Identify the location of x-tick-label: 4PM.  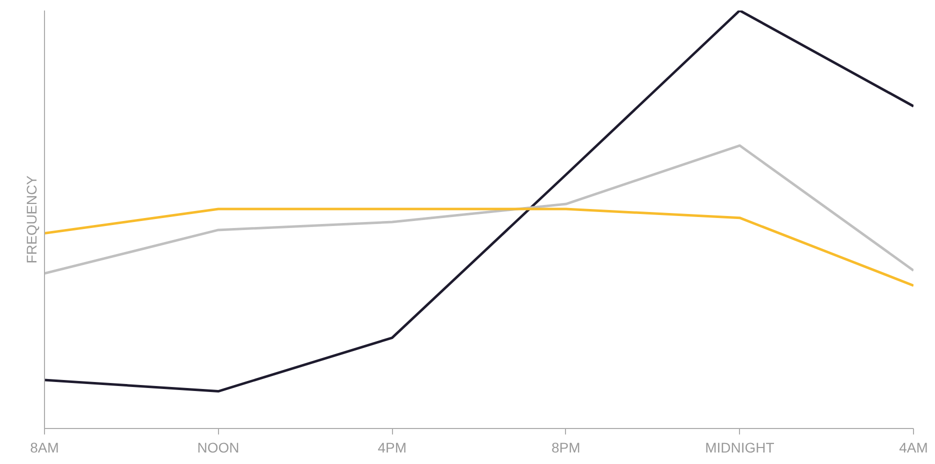
(392, 448).